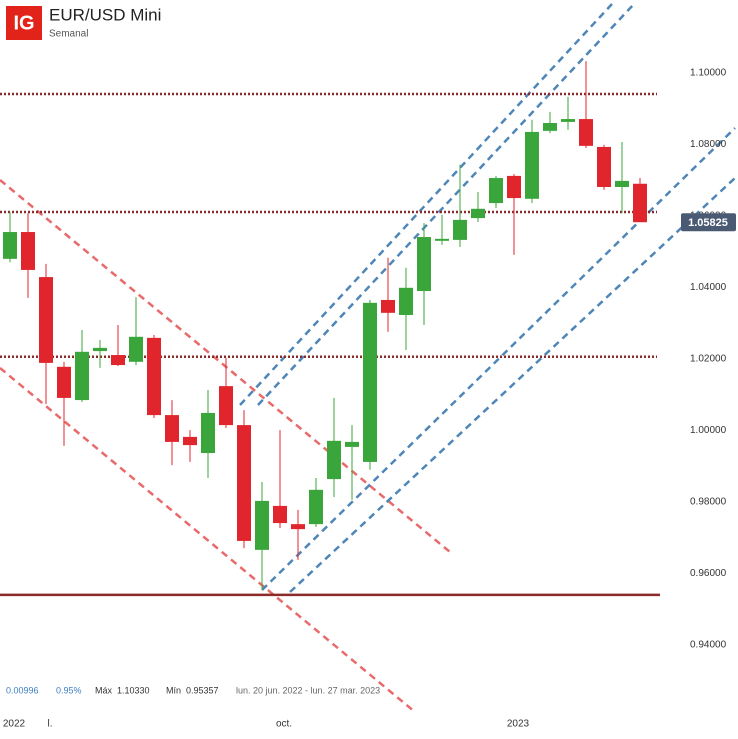  Describe the element at coordinates (68, 34) in the screenshot. I see `chart-subtitle: Semanal` at that location.